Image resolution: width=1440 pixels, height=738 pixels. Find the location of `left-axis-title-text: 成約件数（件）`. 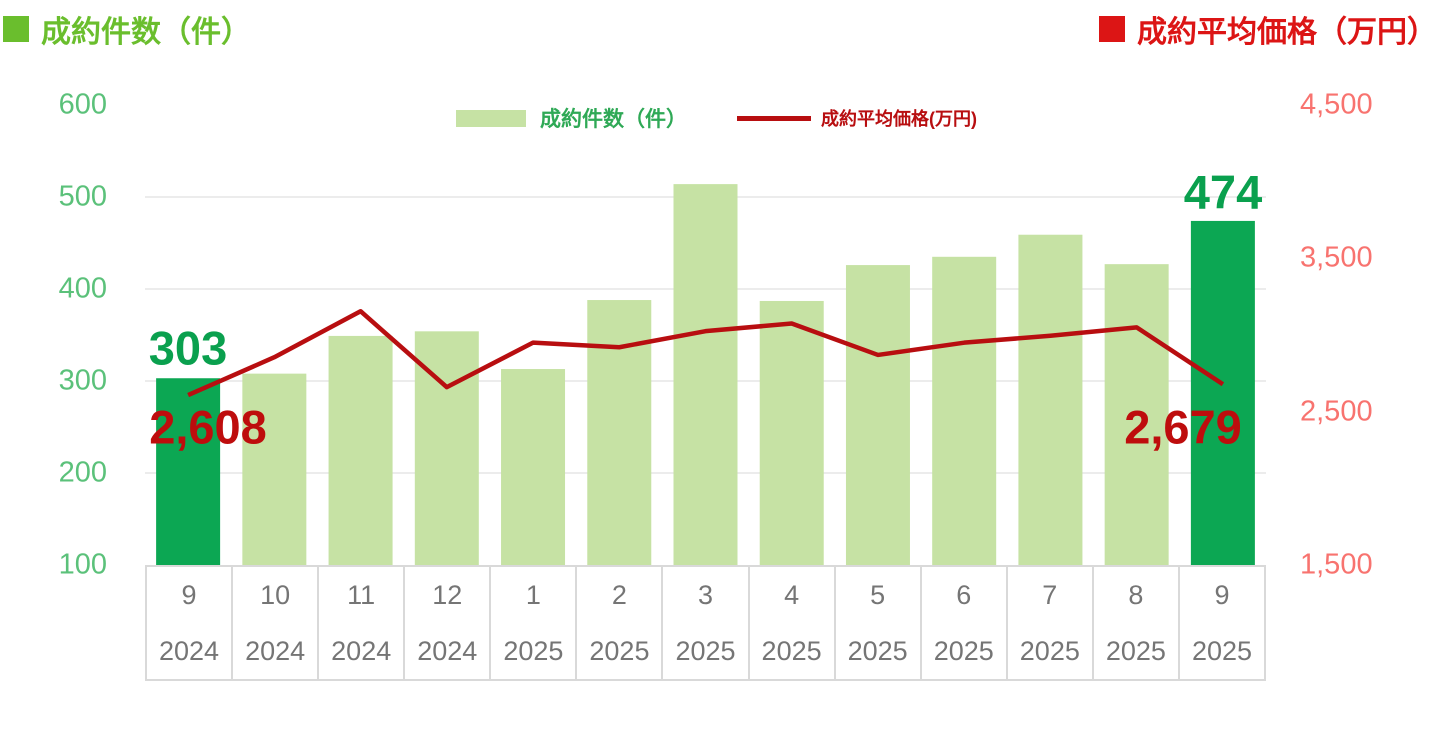

left-axis-title-text: 成約件数（件） is located at coordinates (146, 32).